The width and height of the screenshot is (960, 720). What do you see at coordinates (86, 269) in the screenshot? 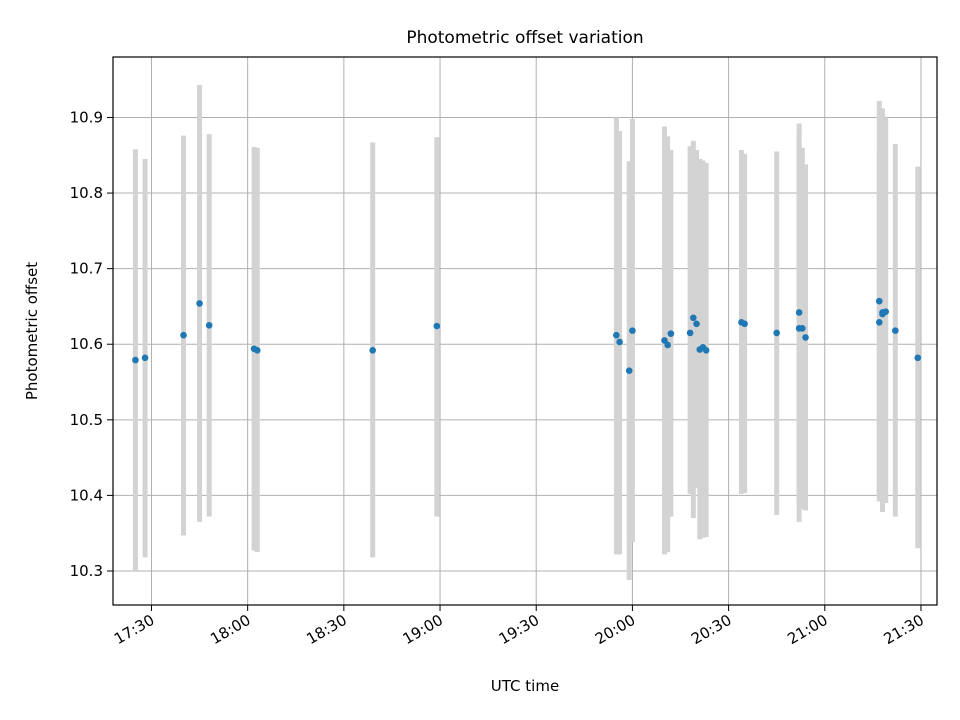
I see `y-tick-label: 10.7` at bounding box center [86, 269].